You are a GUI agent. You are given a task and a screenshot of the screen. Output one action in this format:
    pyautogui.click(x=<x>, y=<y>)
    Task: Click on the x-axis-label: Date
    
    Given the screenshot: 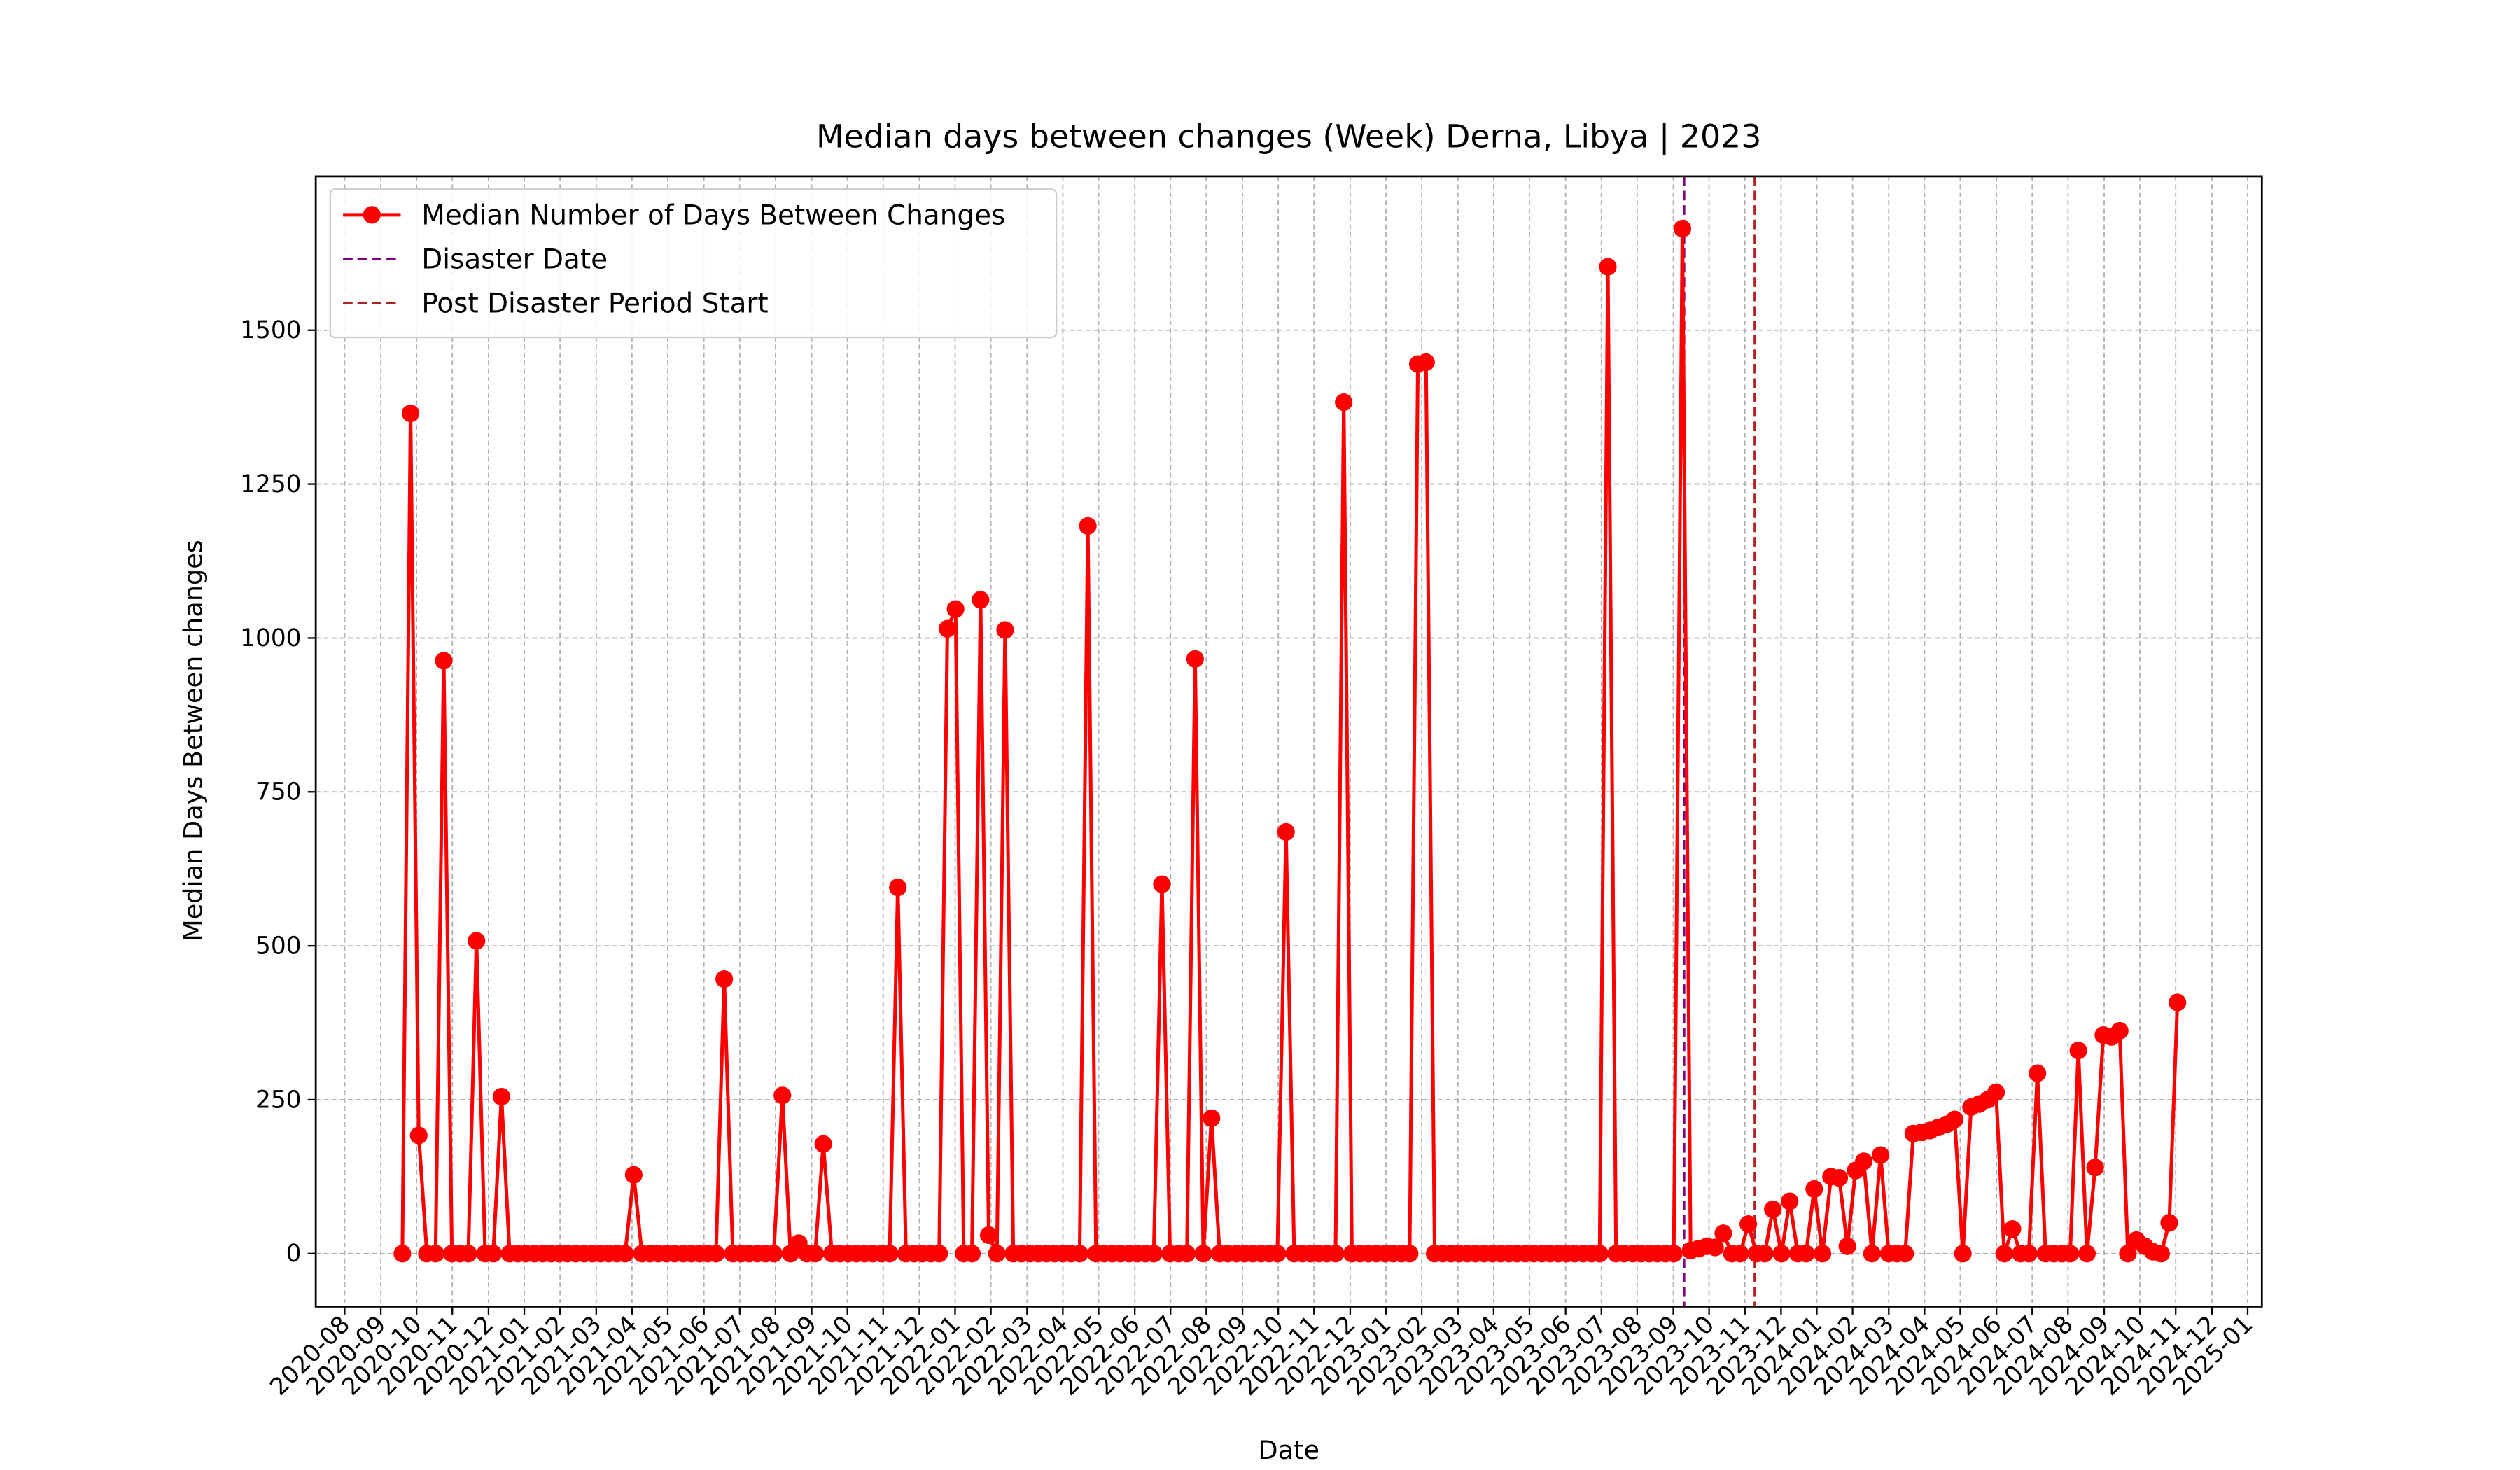 What is the action you would take?
    pyautogui.click(x=1289, y=1450)
    